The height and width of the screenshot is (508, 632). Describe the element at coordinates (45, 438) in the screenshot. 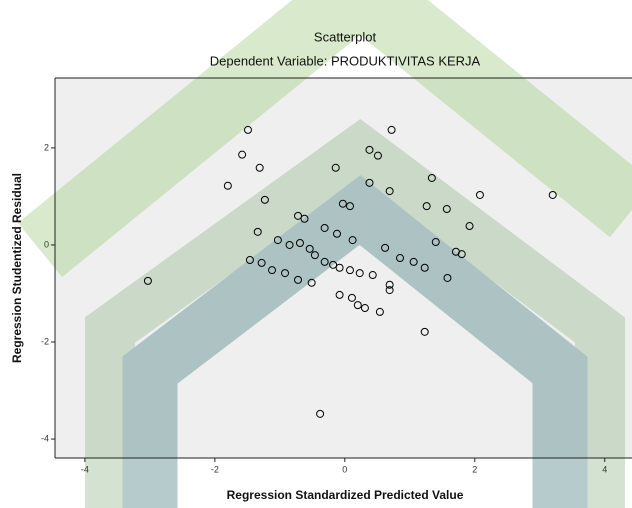

I see `y-tick-label: -4` at that location.